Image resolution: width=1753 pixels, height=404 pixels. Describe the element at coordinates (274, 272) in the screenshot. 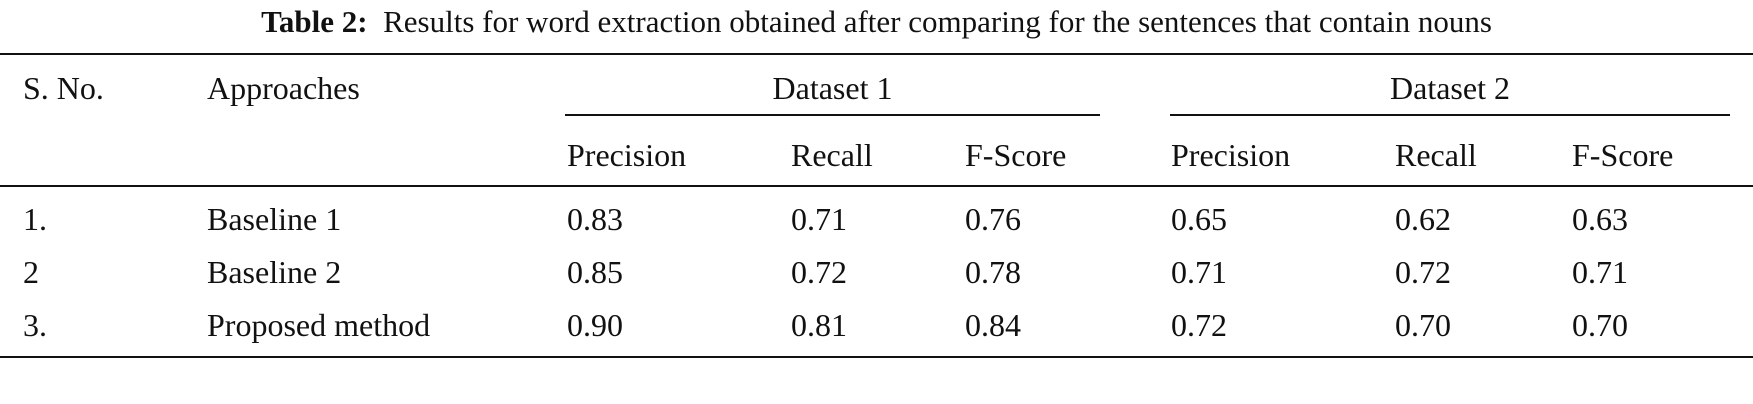

I see `row-2-approach: Baseline 2` at that location.